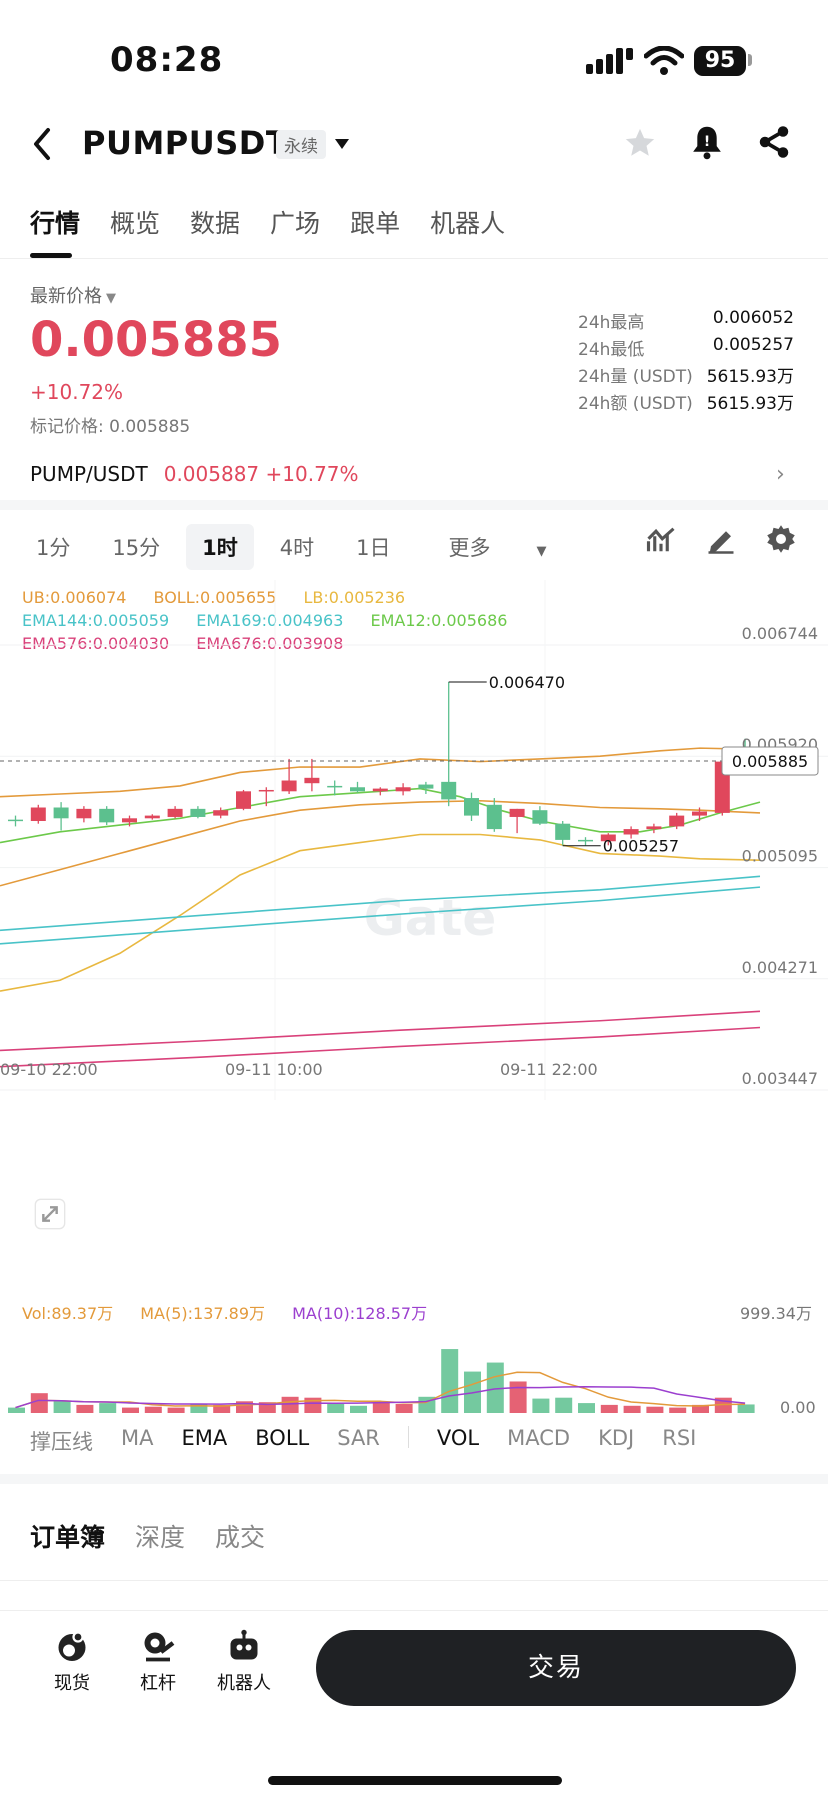 The height and width of the screenshot is (1800, 828). What do you see at coordinates (240, 1537) in the screenshot?
I see `tab-trades: 成交` at bounding box center [240, 1537].